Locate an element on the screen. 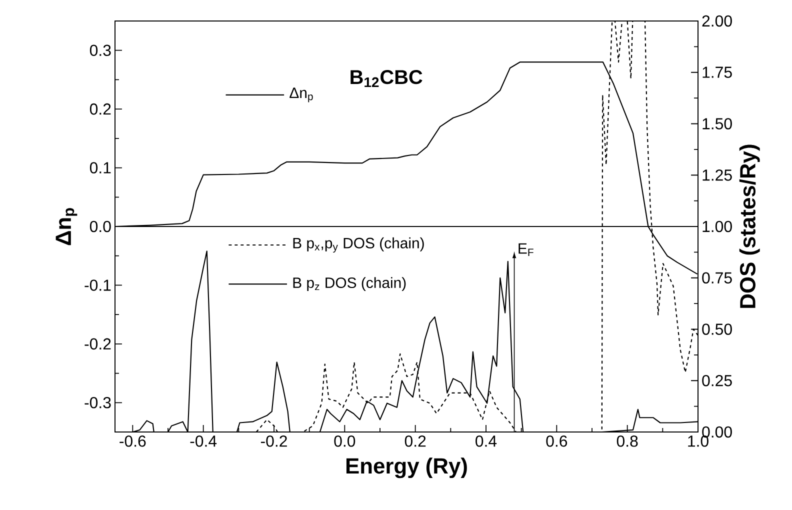 Image resolution: width=792 pixels, height=510 pixels. x-tick-label: -0.4 is located at coordinates (203, 441).